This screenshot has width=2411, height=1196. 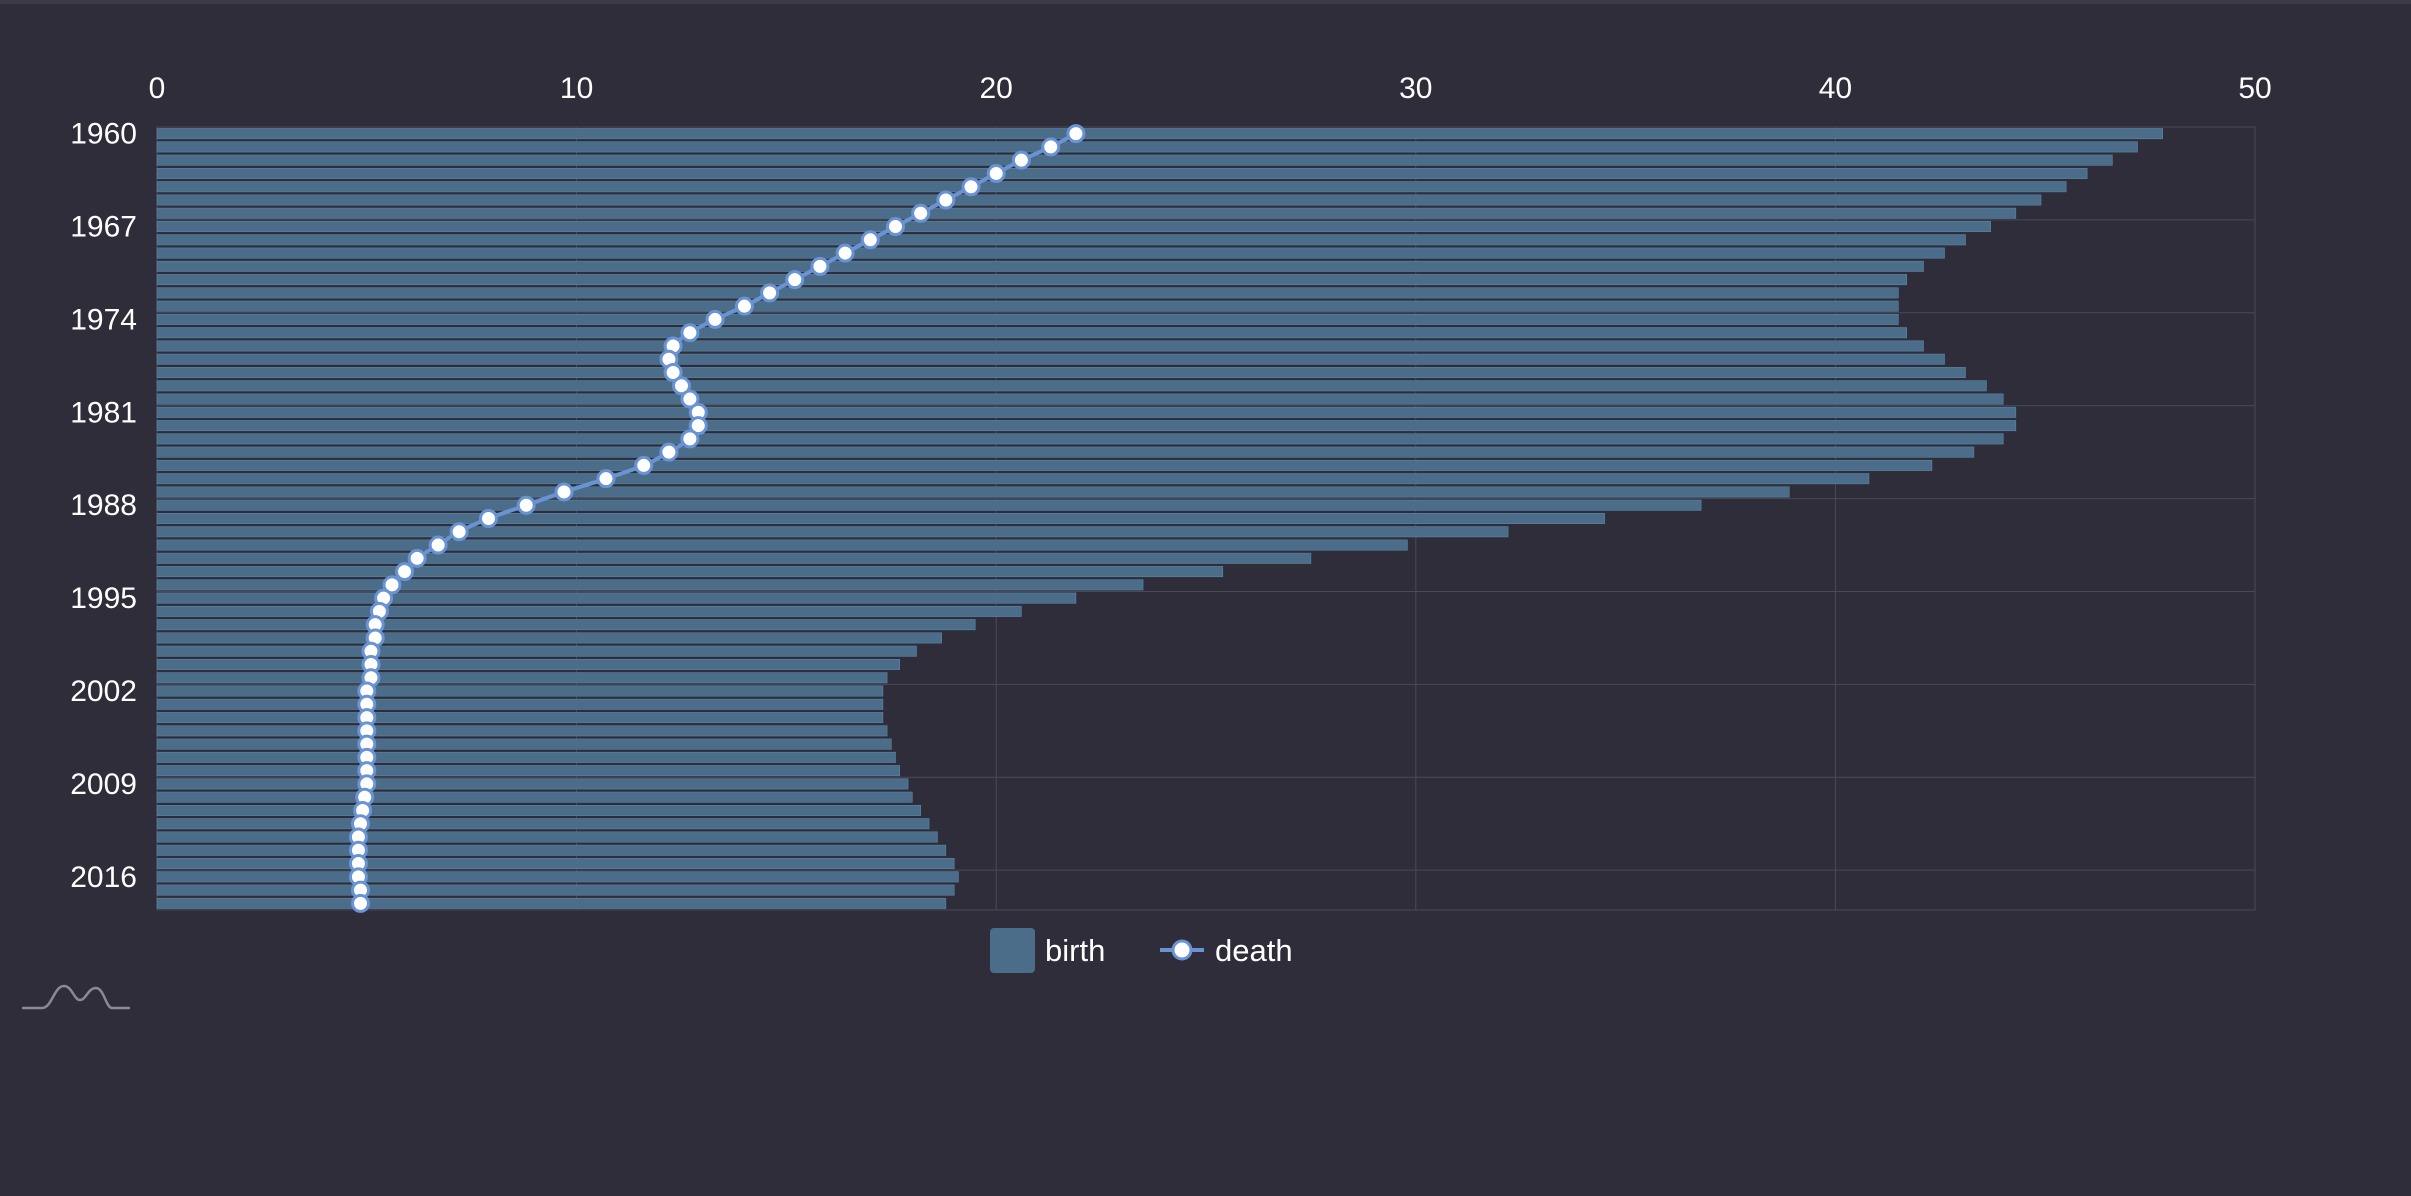 I want to click on y-tick-label: 1995, so click(x=103, y=598).